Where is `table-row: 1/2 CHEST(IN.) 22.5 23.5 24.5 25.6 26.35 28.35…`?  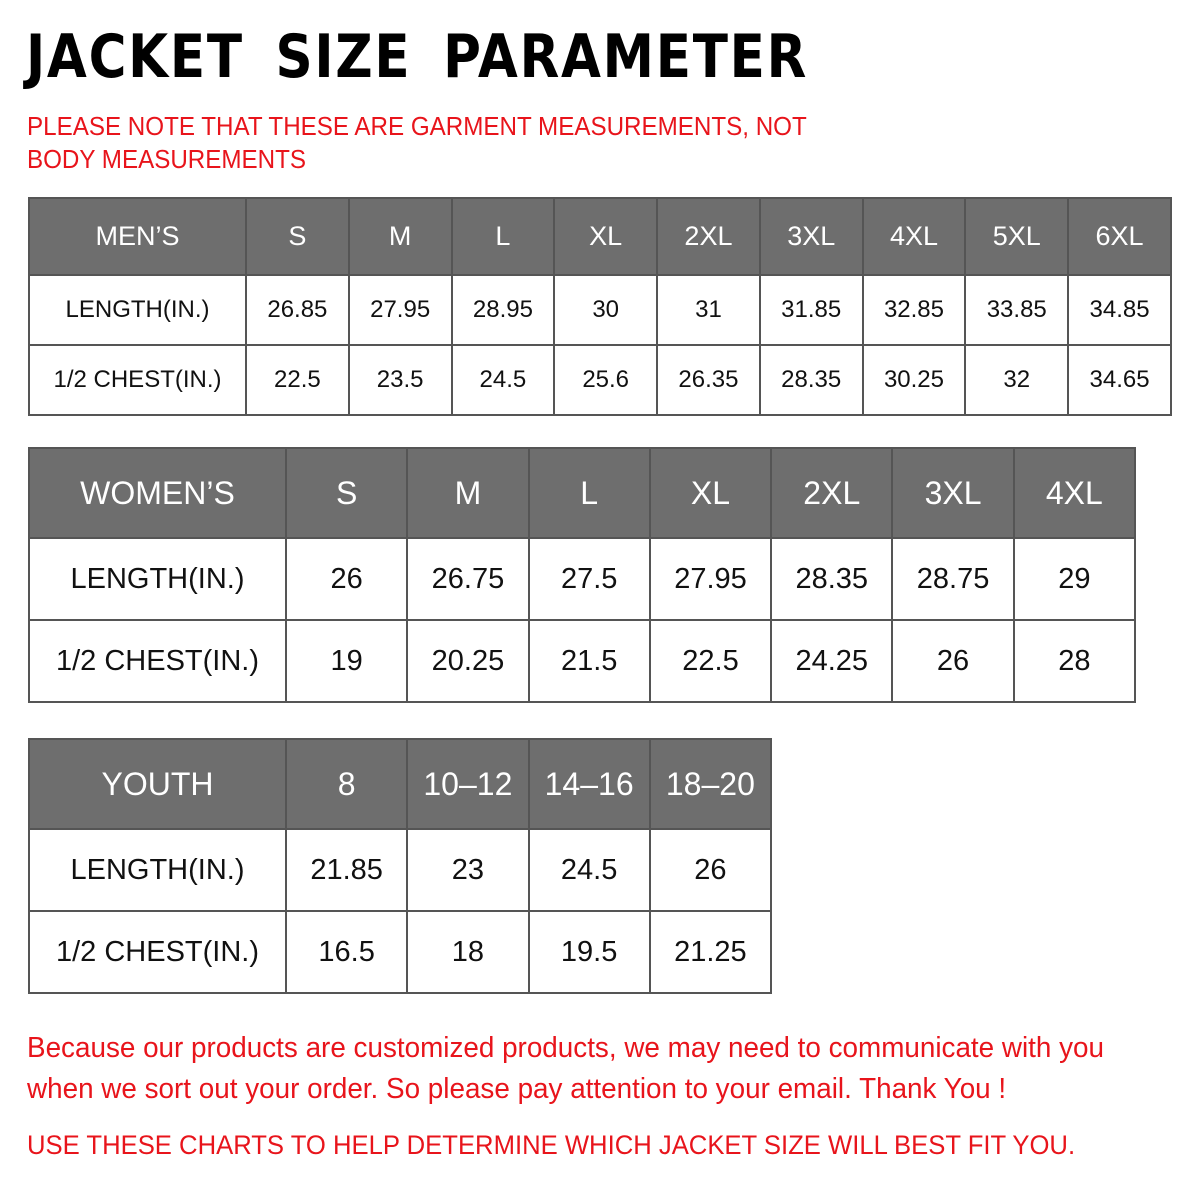 table-row: 1/2 CHEST(IN.) 22.5 23.5 24.5 25.6 26.35 28.35… is located at coordinates (600, 380).